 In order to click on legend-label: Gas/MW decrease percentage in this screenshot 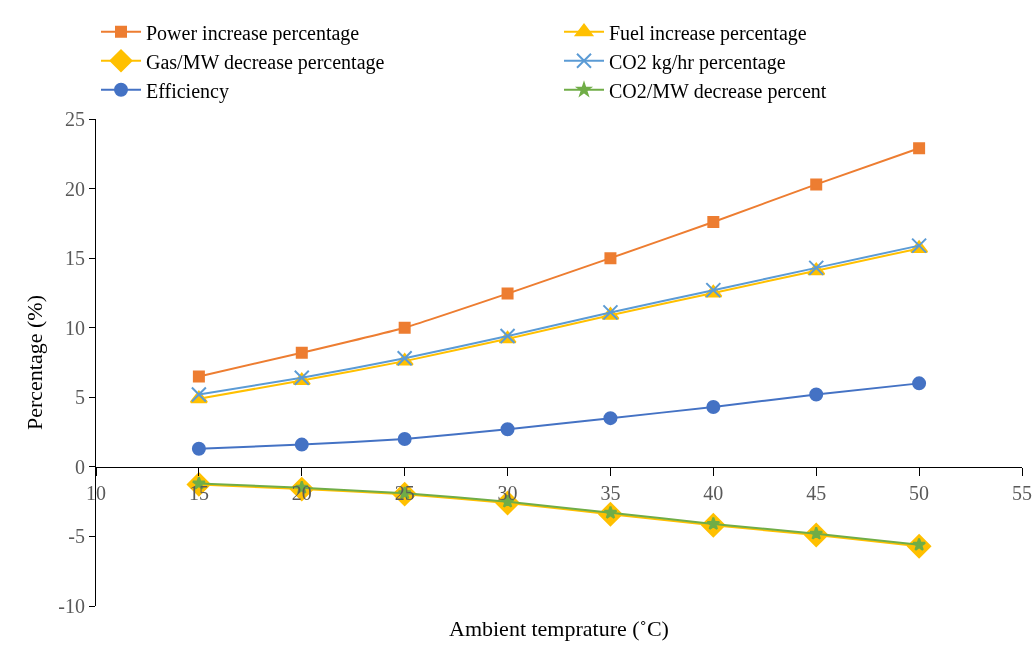, I will do `click(265, 62)`.